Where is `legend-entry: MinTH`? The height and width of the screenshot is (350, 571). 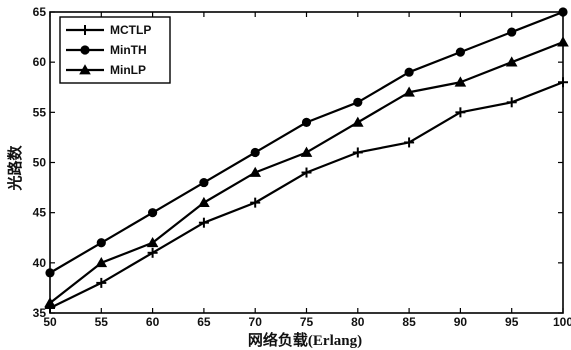
legend-entry: MinTH is located at coordinates (106, 50).